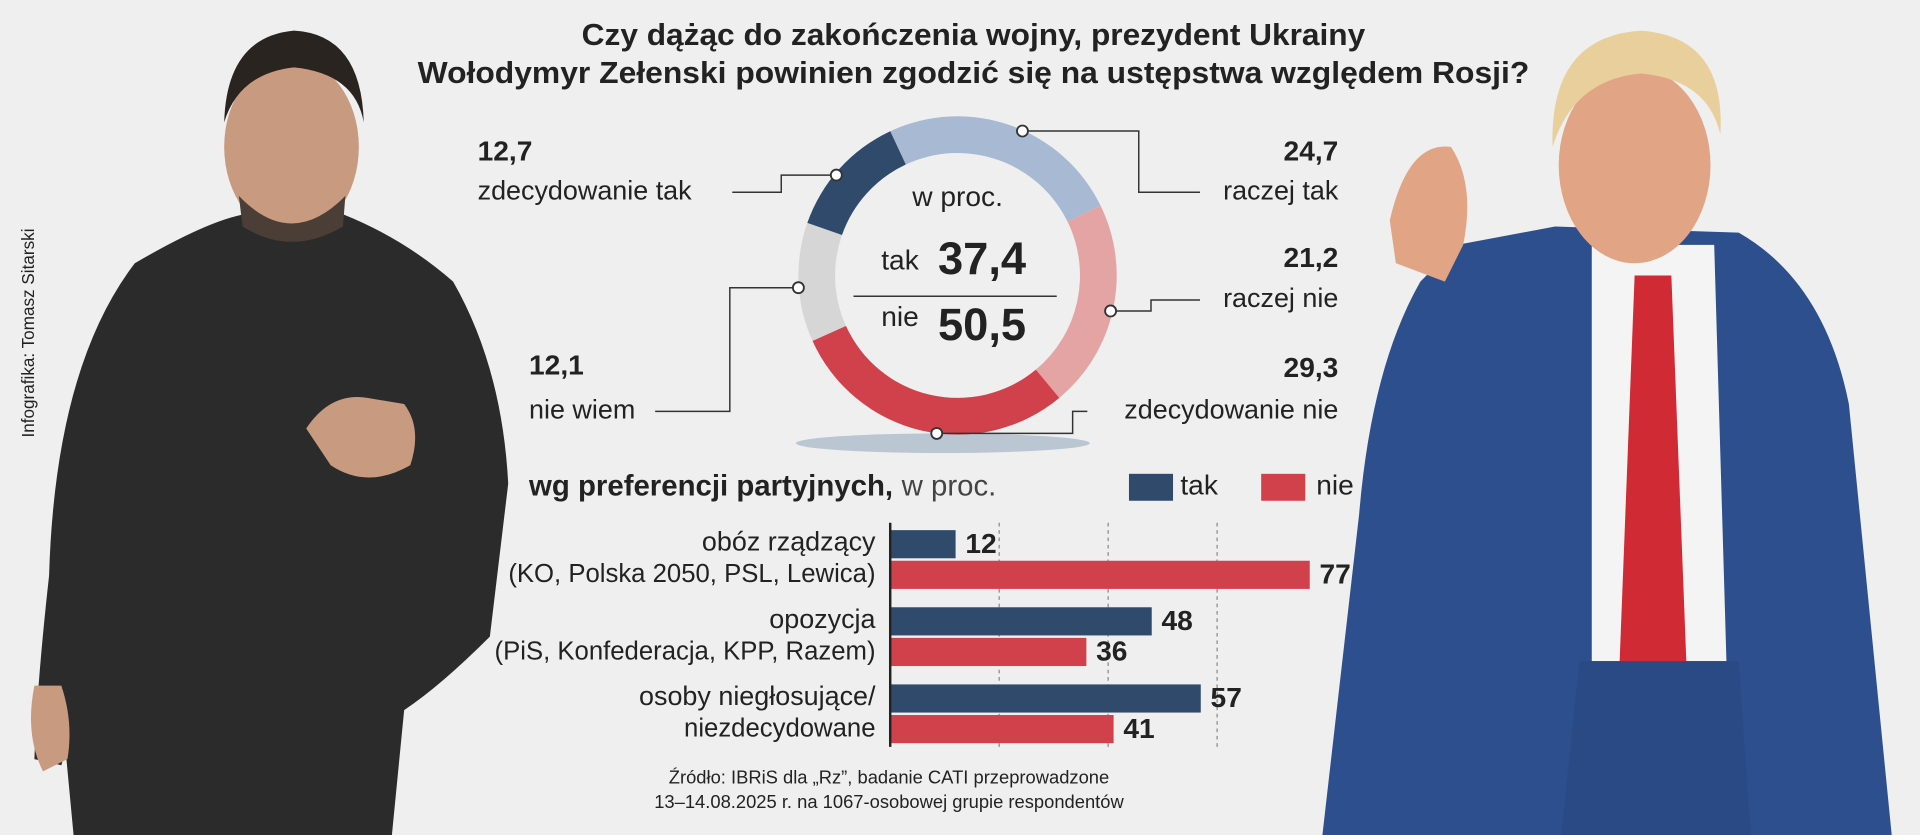 This screenshot has height=835, width=1920. I want to click on bar-value: 12, so click(980, 543).